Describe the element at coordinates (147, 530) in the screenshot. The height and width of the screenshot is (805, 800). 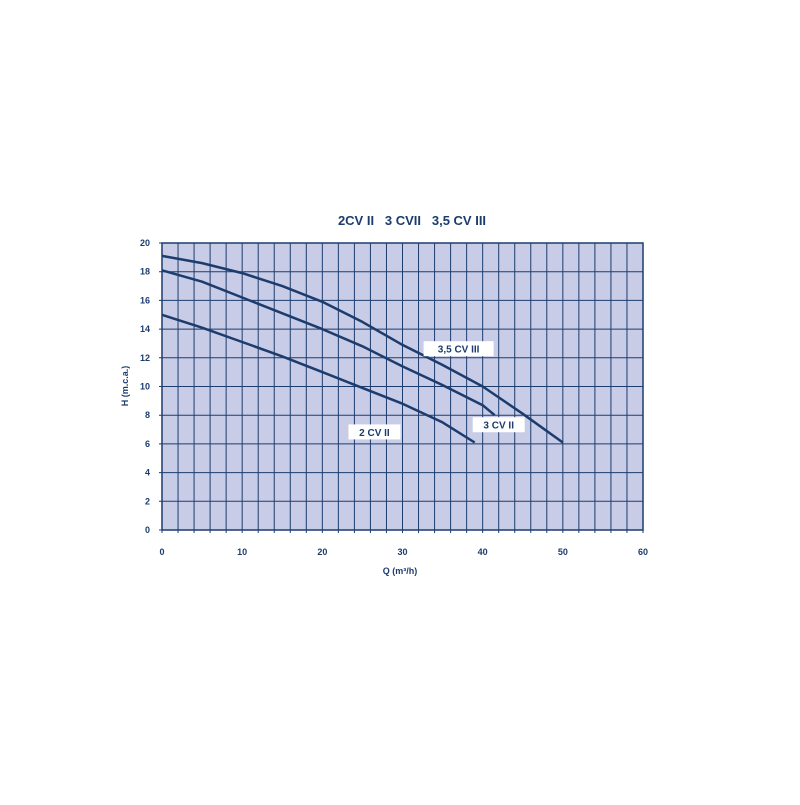
I see `y-tick-label: 0` at that location.